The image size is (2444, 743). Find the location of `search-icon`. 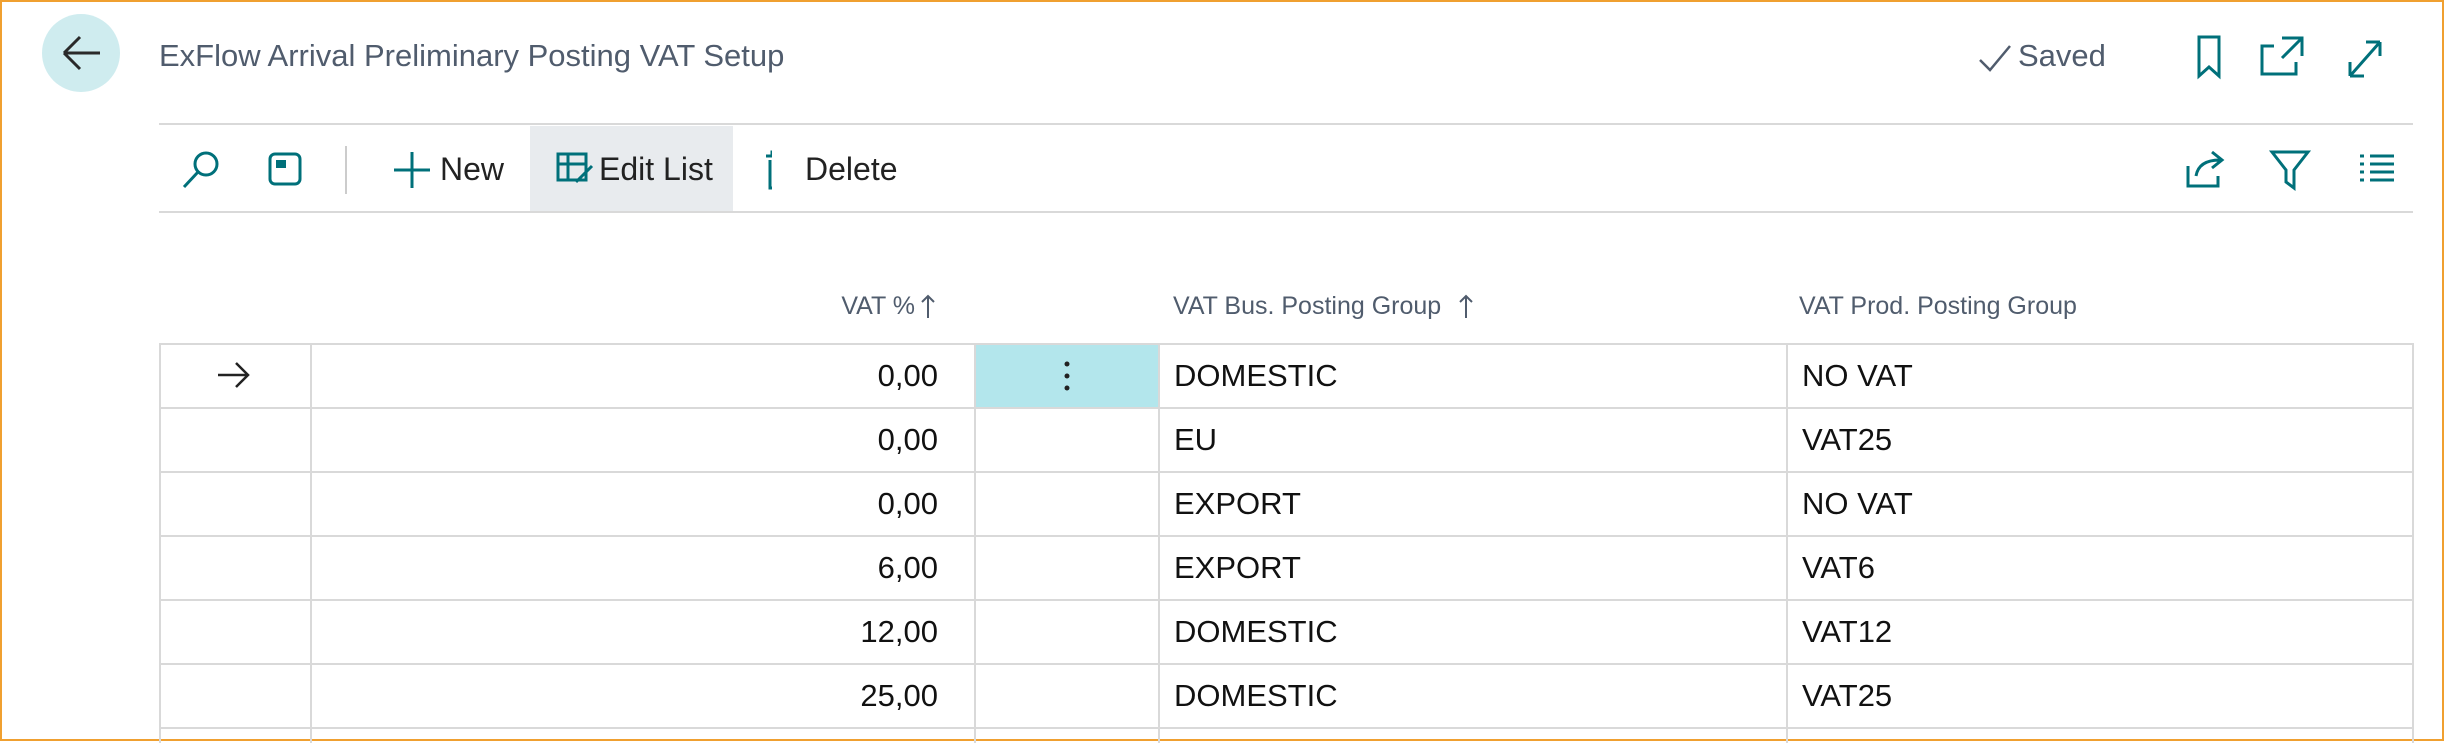

search-icon is located at coordinates (206, 164).